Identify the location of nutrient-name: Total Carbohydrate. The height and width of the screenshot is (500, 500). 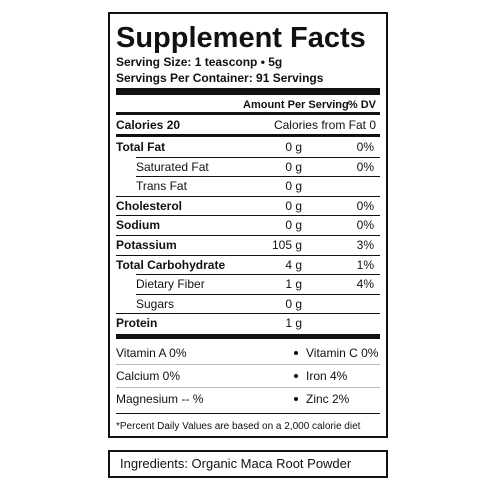
(171, 264).